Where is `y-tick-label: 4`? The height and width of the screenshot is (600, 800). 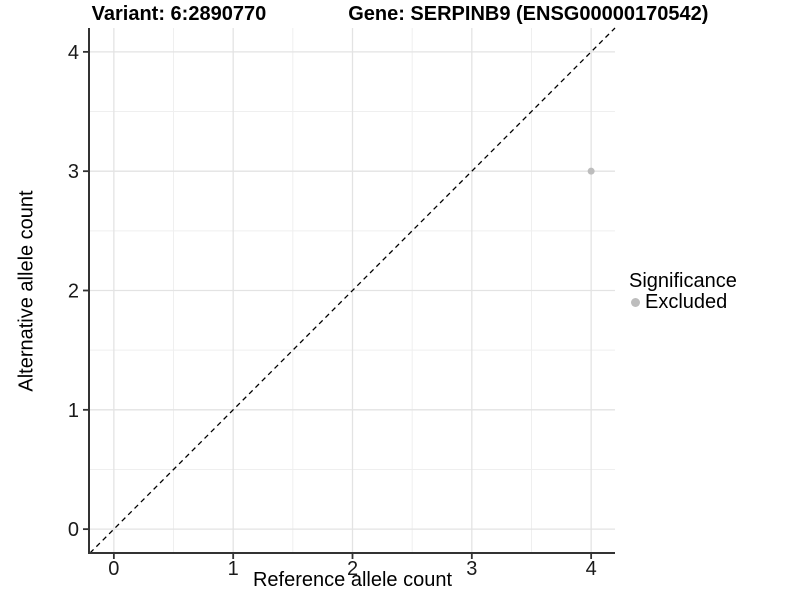 y-tick-label: 4 is located at coordinates (73, 53).